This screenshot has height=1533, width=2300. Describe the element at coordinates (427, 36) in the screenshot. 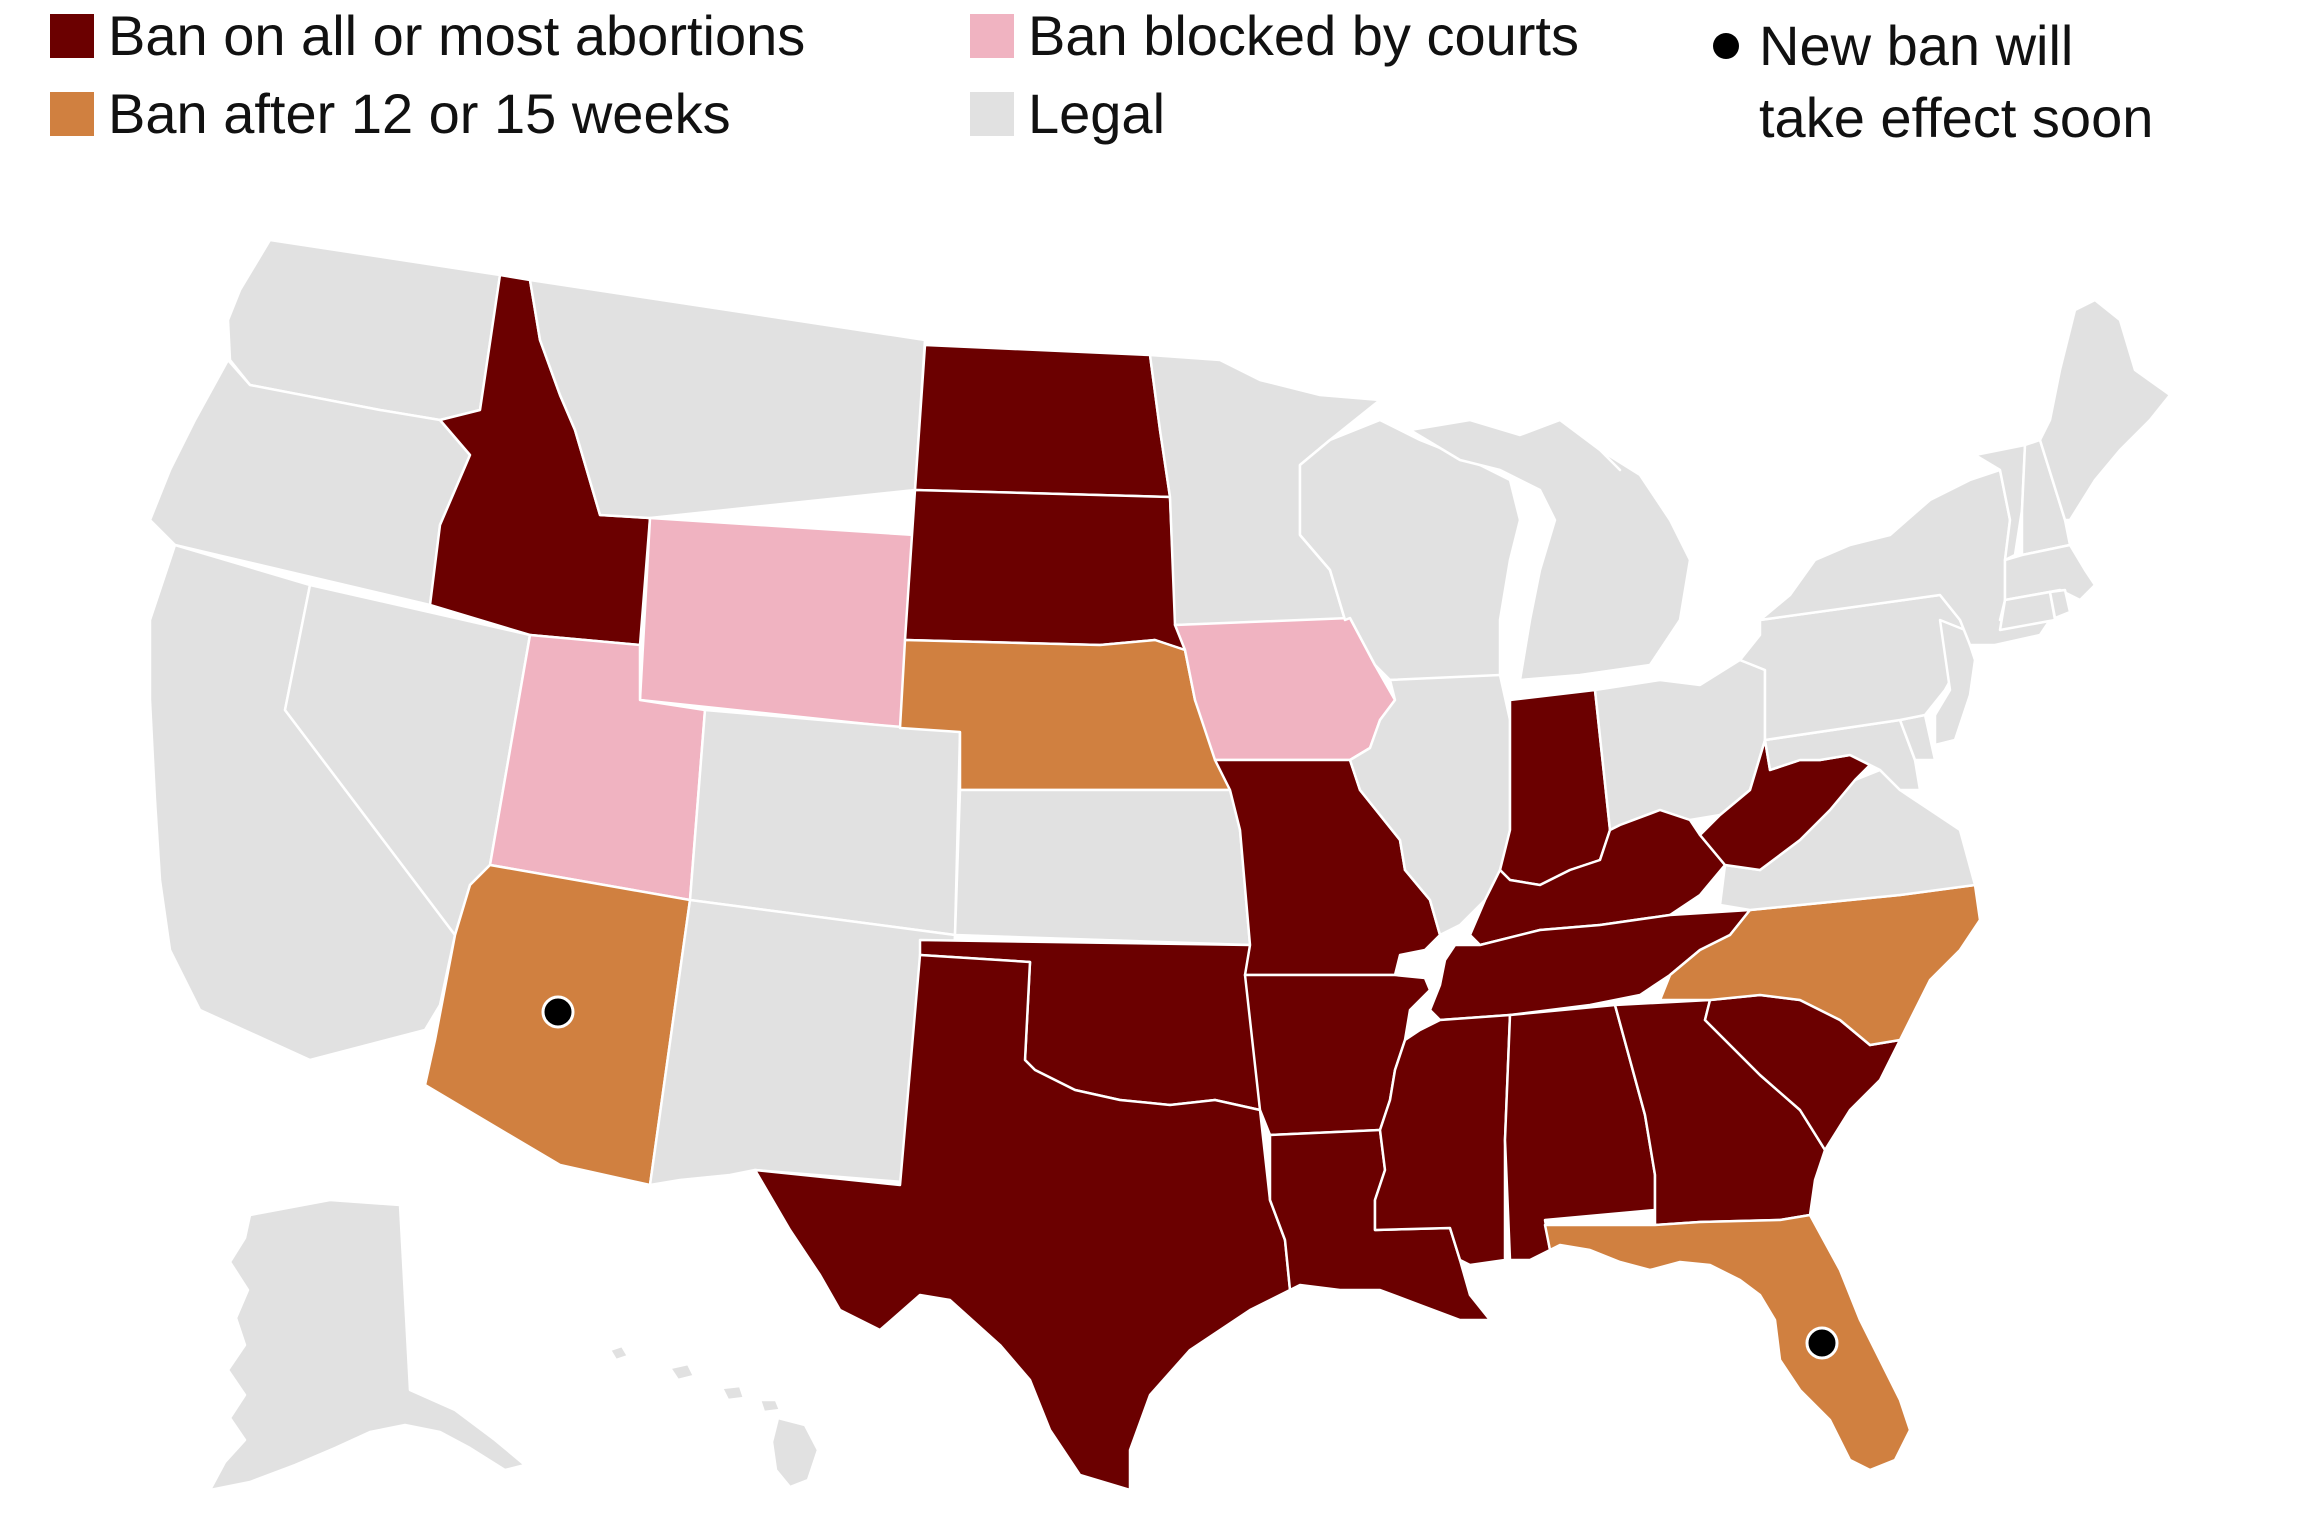

I see `legend-item-ban: Ban on all or most abortions` at that location.